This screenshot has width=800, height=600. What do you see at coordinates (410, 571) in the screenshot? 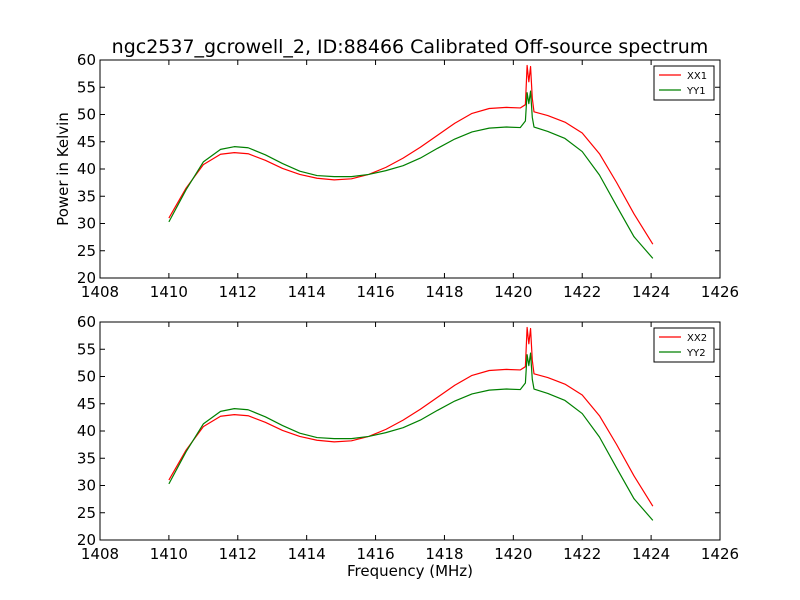
I see `x-axis-label-bottom: Frequency (MHz)` at bounding box center [410, 571].